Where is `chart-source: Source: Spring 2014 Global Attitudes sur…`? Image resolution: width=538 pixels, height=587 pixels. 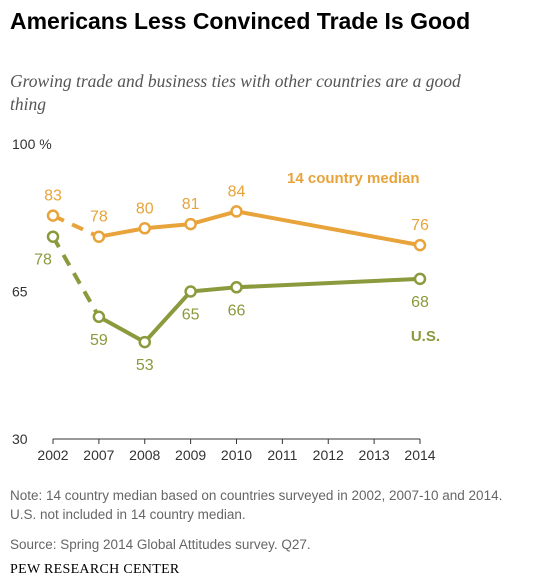
chart-source: Source: Spring 2014 Global Attitudes sur… is located at coordinates (160, 544).